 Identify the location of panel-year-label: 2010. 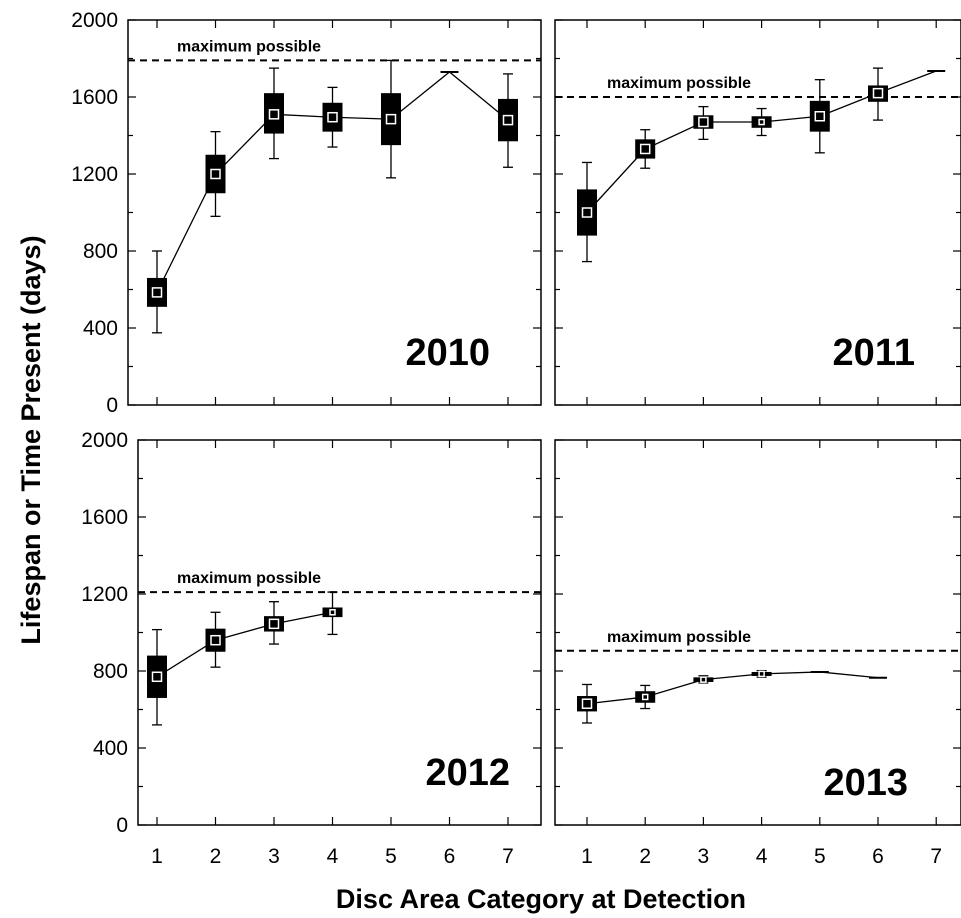
(447, 353).